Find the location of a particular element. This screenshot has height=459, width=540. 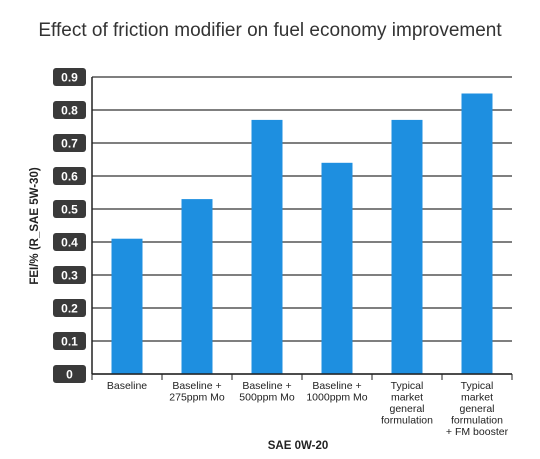

x-category-label: Baseline +275ppm Mo is located at coordinates (197, 392).